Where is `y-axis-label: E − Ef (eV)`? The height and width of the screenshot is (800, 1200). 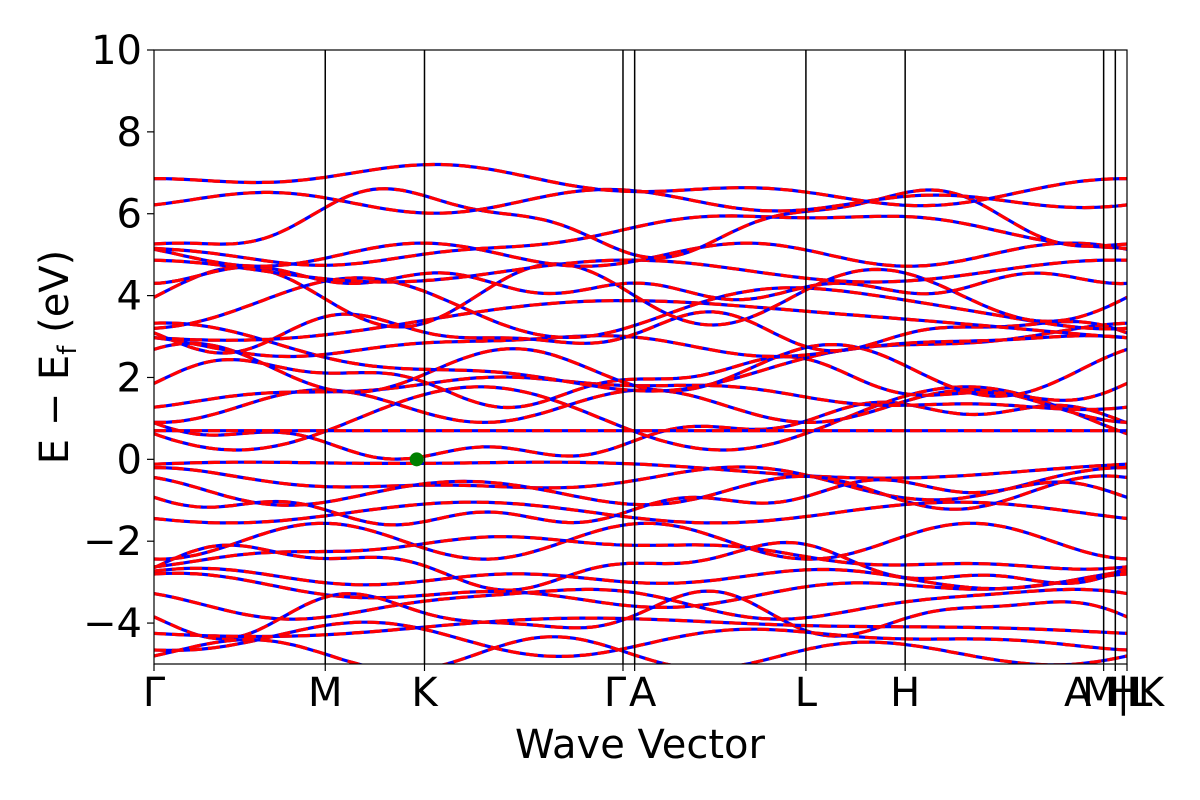 y-axis-label: E − Ef (eV) is located at coordinates (57, 357).